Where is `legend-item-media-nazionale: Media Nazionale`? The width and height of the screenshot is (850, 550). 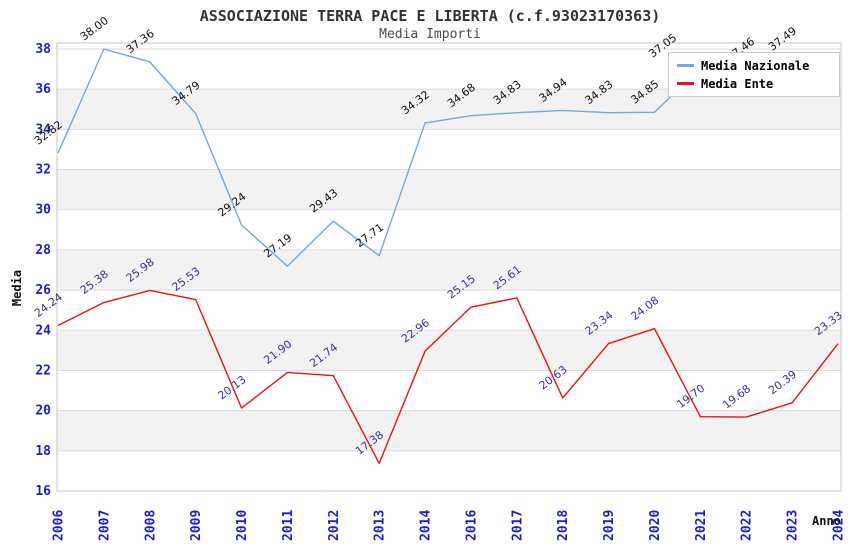 legend-item-media-nazionale: Media Nazionale is located at coordinates (758, 66).